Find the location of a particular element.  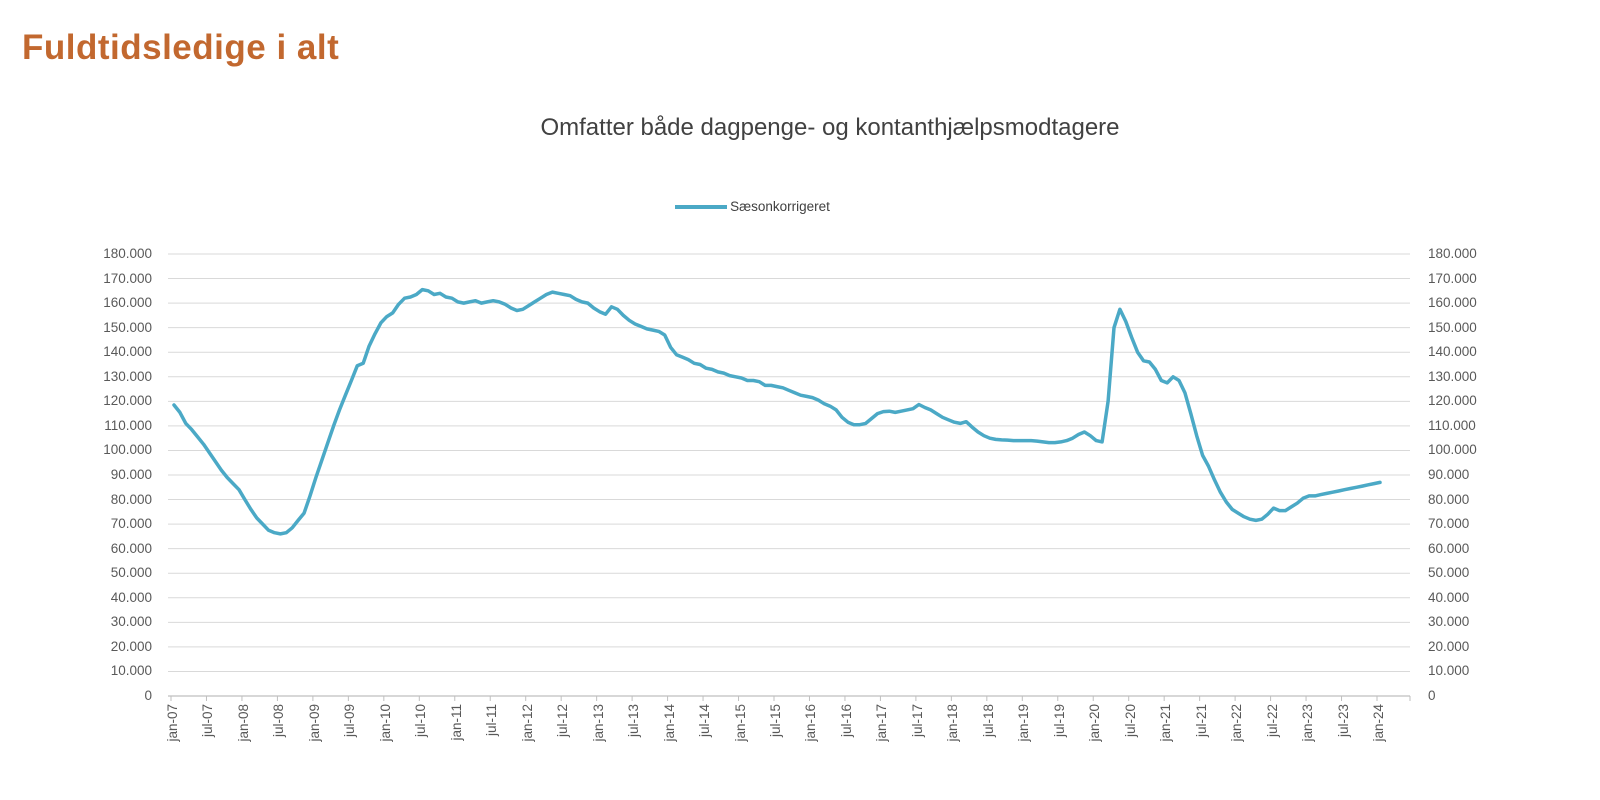

x-axis-tick-label: jan-13 is located at coordinates (598, 723).